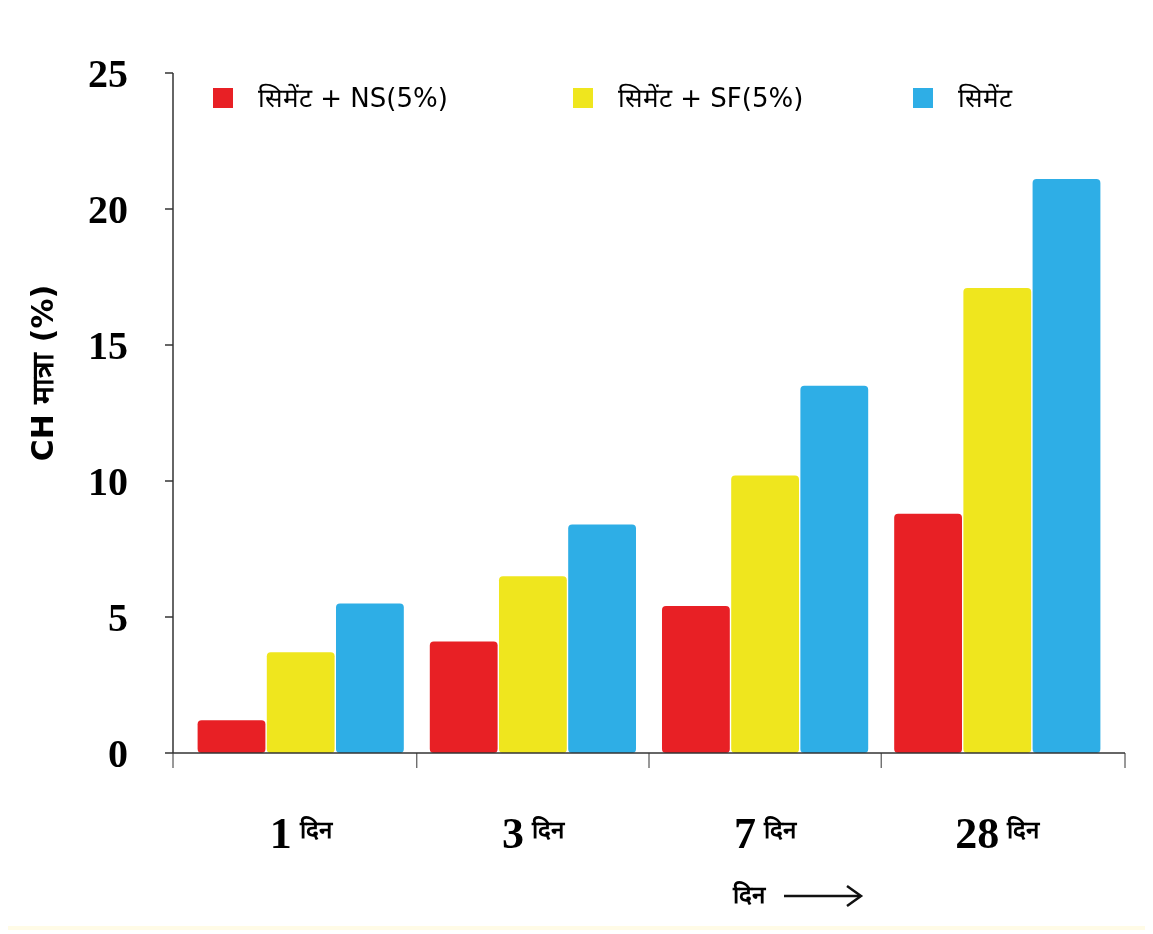 This screenshot has height=934, width=1153. Describe the element at coordinates (985, 98) in the screenshot. I see `legend-label: सिमेंट` at that location.